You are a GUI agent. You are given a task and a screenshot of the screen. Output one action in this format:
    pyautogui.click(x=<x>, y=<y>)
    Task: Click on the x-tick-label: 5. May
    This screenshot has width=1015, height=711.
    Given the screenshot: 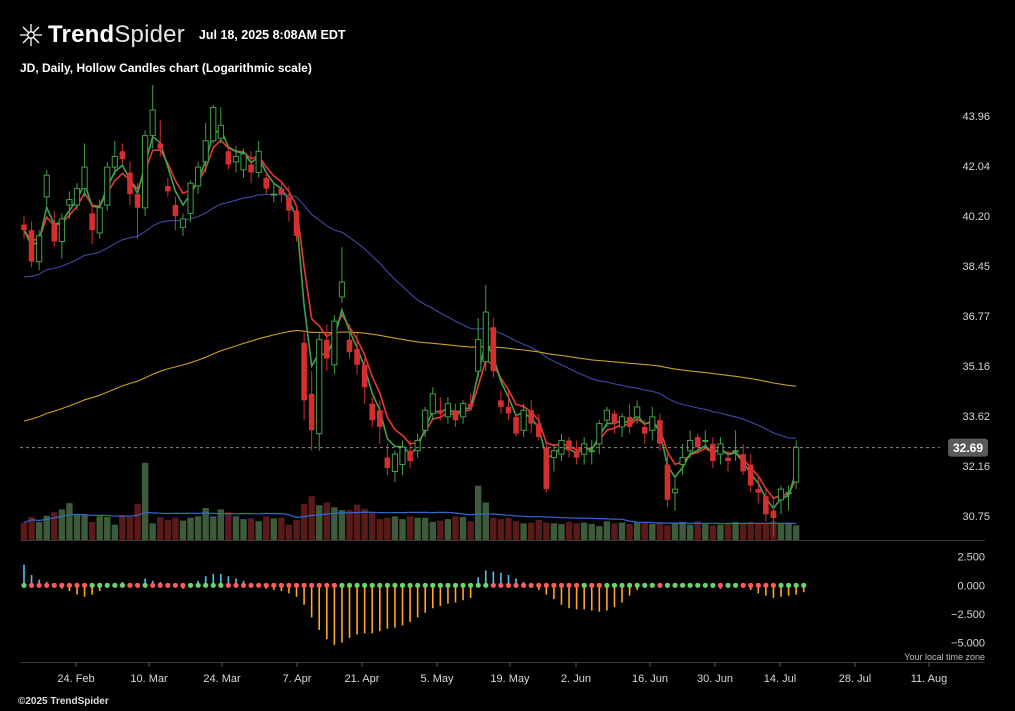 What is the action you would take?
    pyautogui.click(x=437, y=679)
    